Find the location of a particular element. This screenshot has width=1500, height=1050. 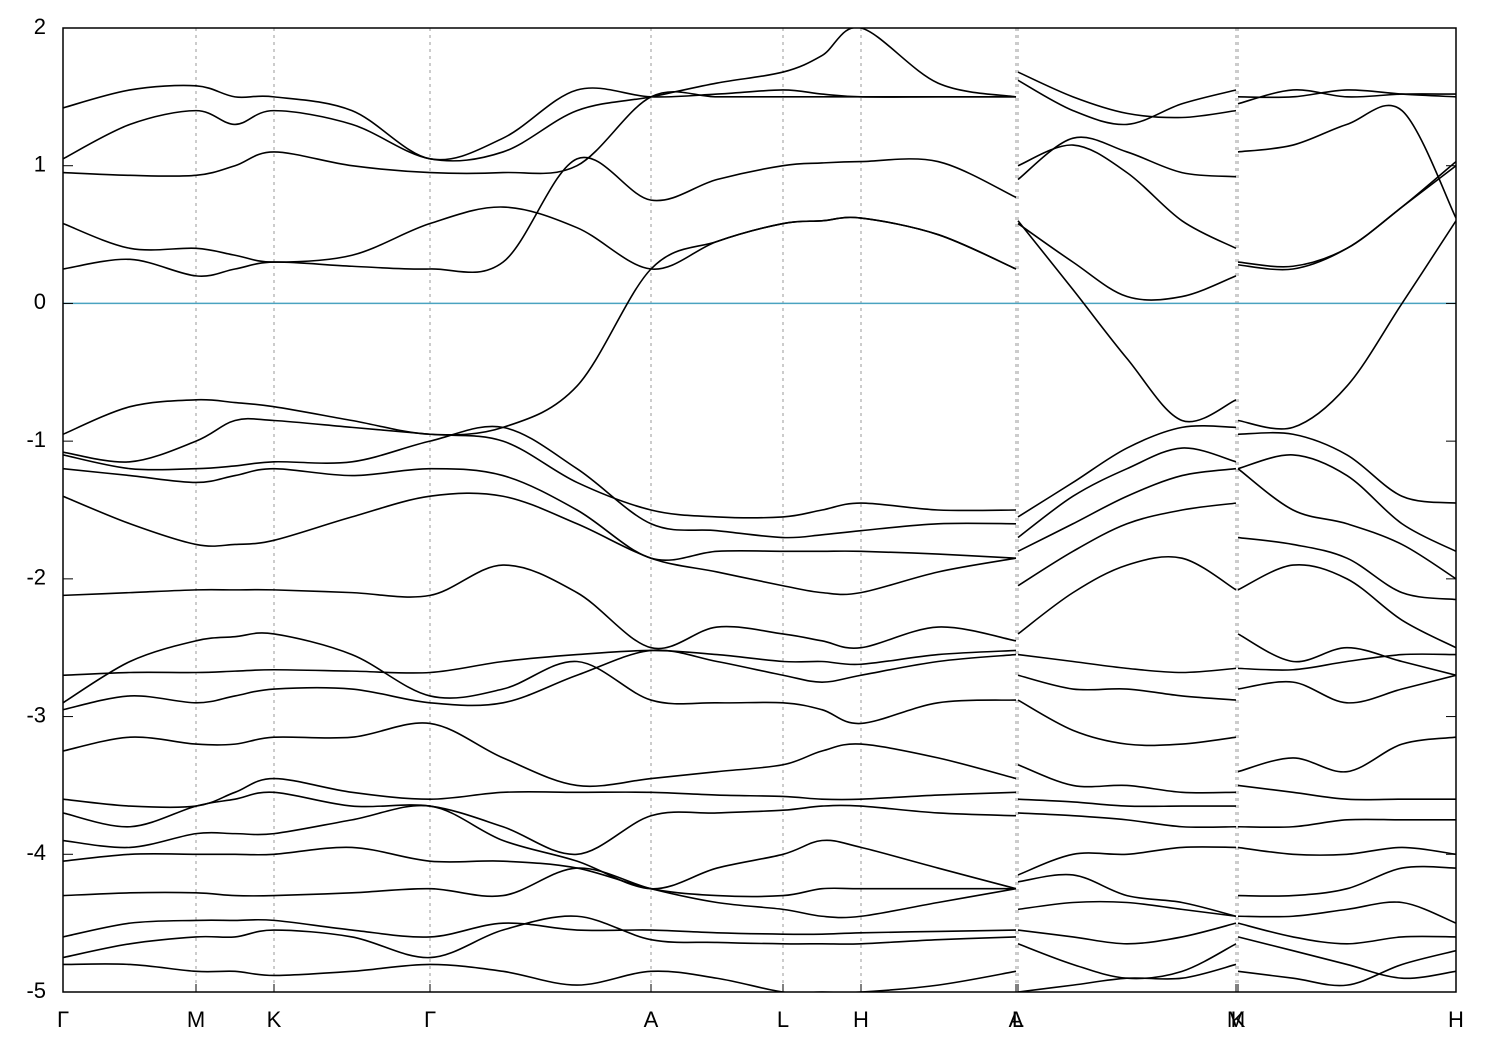

y-tick-label: -5 is located at coordinates (36, 990).